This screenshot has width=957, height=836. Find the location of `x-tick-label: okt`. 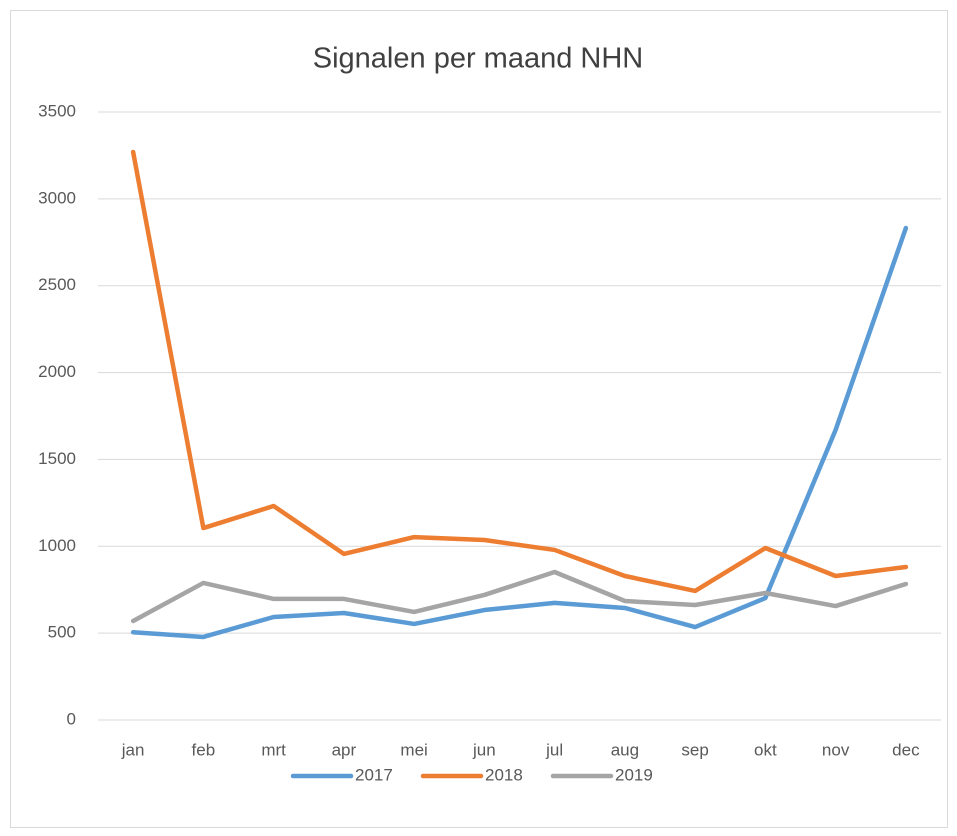

x-tick-label: okt is located at coordinates (765, 749).